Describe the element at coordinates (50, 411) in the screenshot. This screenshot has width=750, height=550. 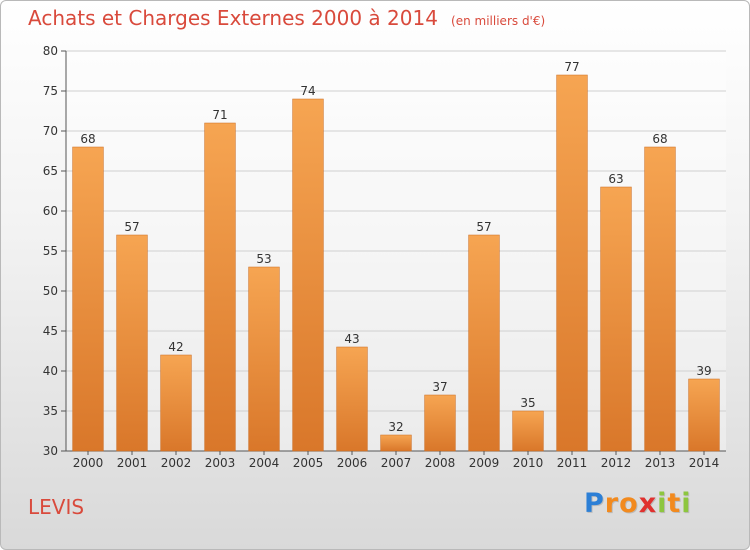
I see `y-tick-label: 35` at that location.